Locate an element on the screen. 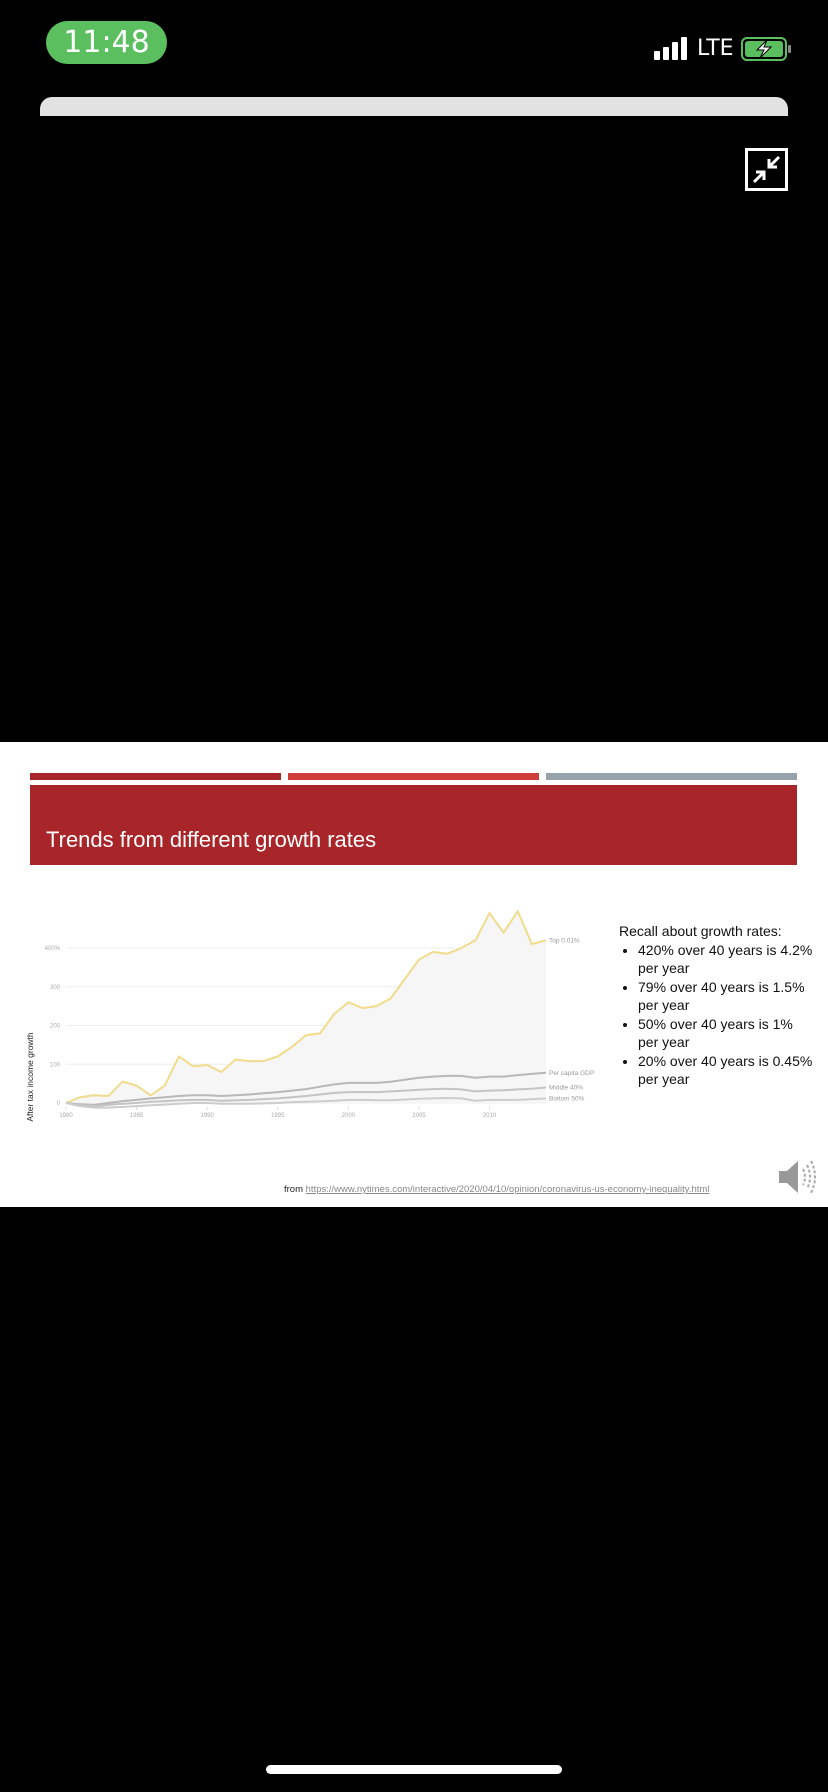 The height and width of the screenshot is (1792, 828). x-tick-label: 1980 is located at coordinates (66, 1116).